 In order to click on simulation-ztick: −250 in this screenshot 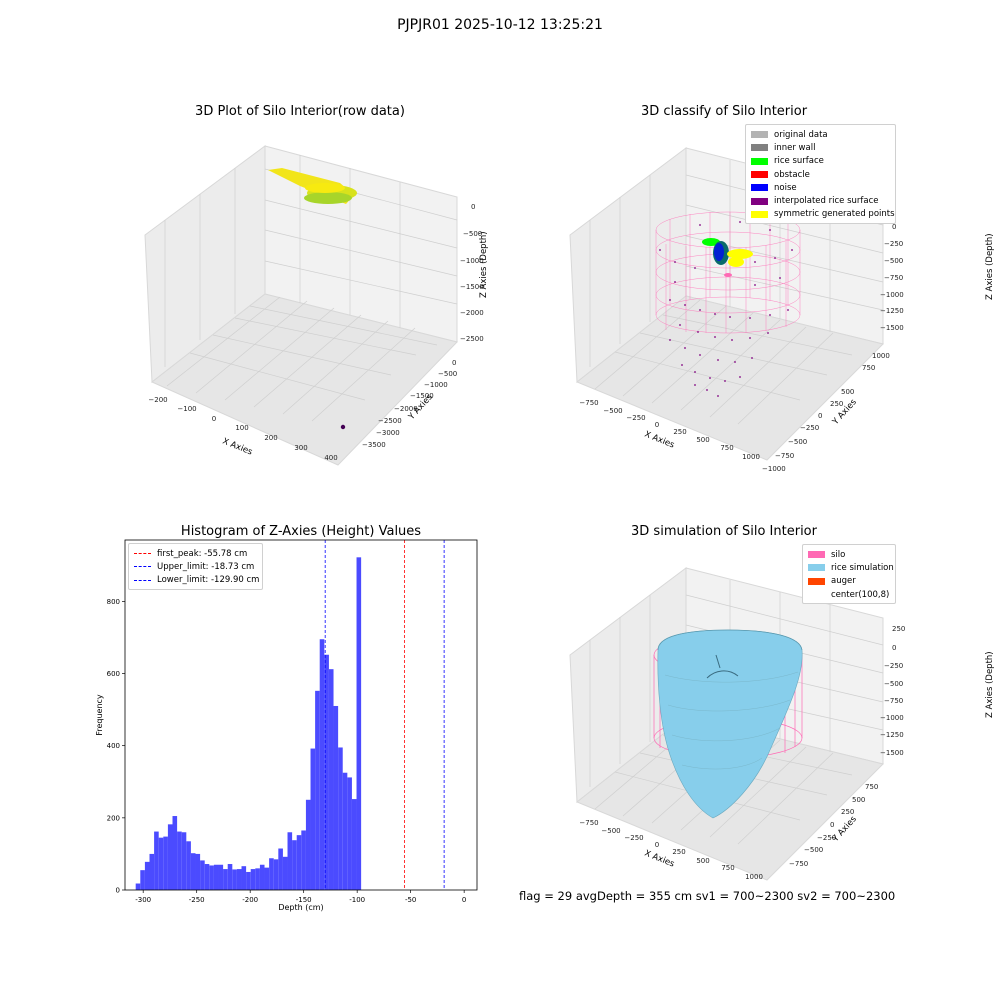, I will do `click(893, 666)`.